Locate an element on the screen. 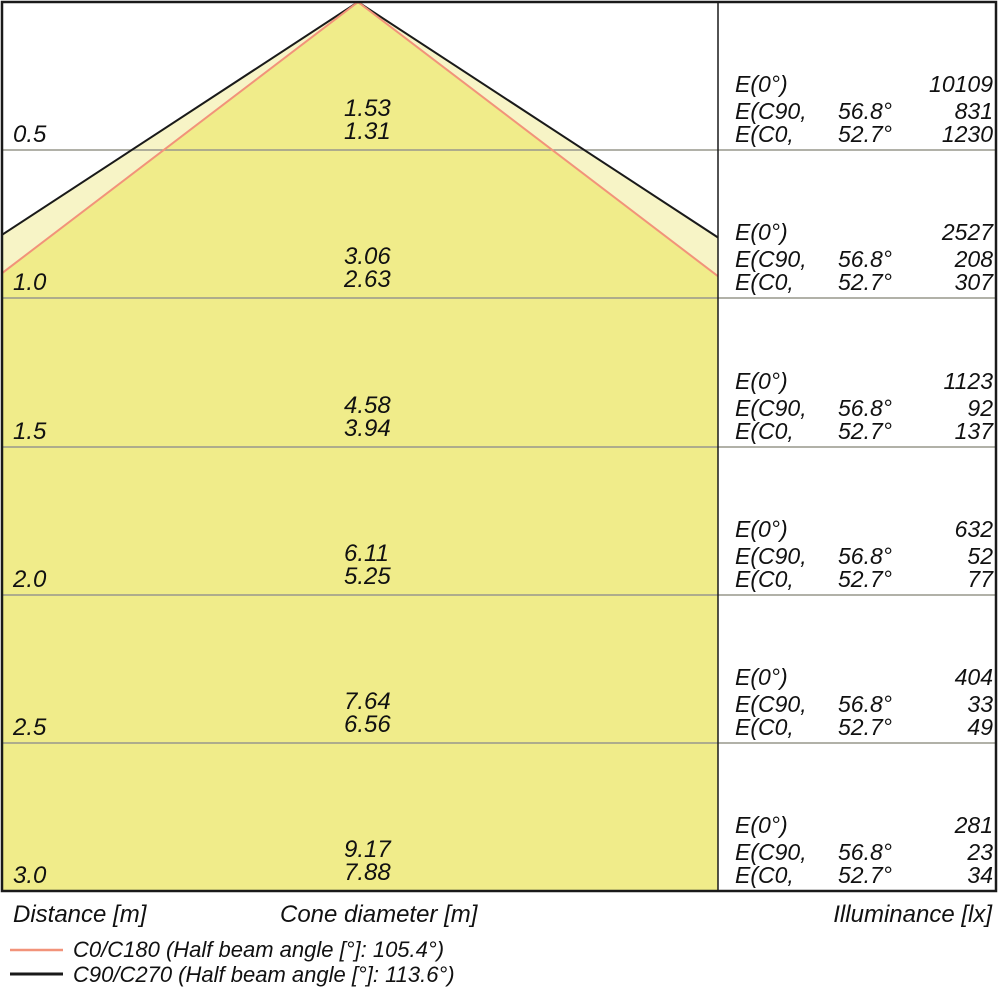  cone-diameter-c0: 3.94 is located at coordinates (367, 428).